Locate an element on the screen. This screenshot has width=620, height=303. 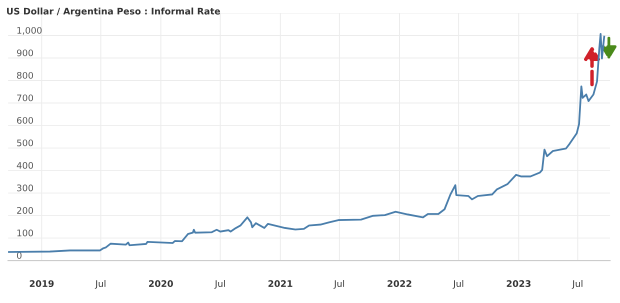
y-tick-label: 800 is located at coordinates (25, 75).